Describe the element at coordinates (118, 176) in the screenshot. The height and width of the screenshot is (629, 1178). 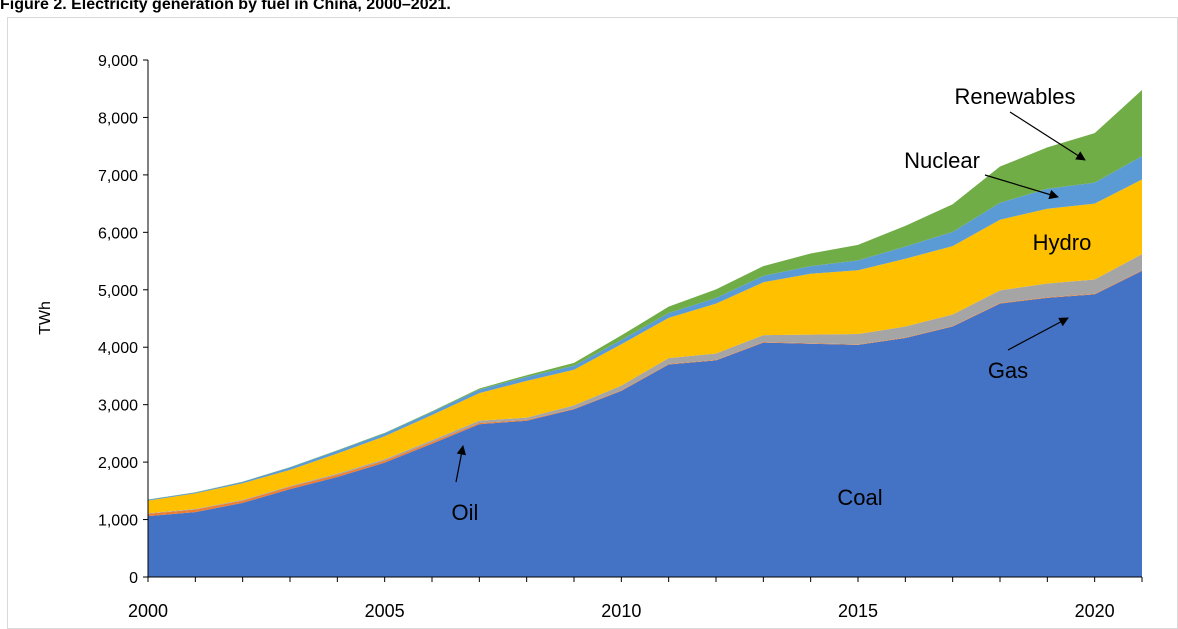
I see `y-tick-label: 7,000` at that location.